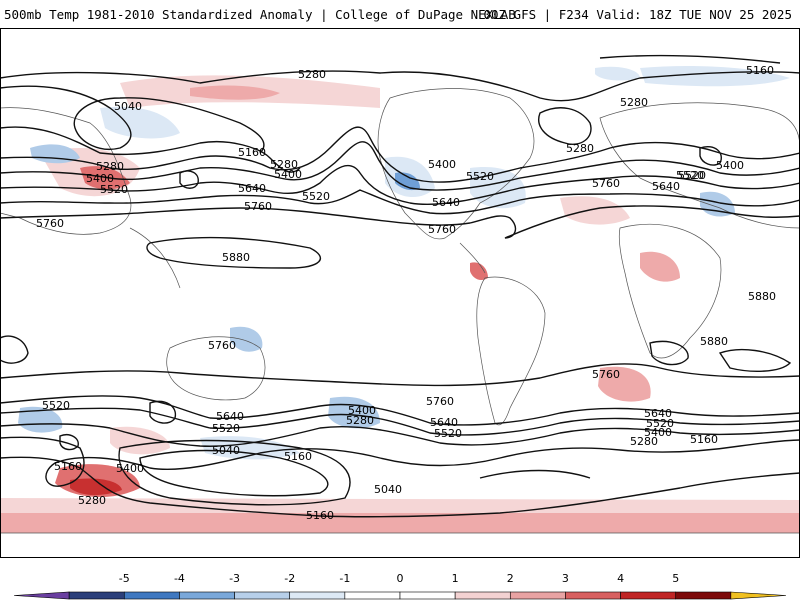 The height and width of the screenshot is (604, 800). I want to click on contour-5040-n-pac, so click(132, 119).